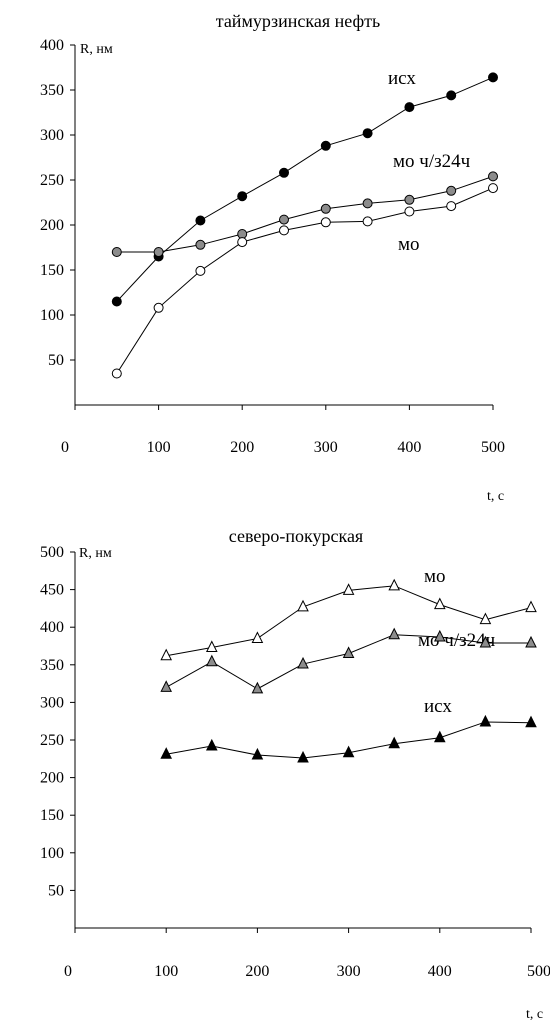  I want to click on series-line-мо, so click(305, 280).